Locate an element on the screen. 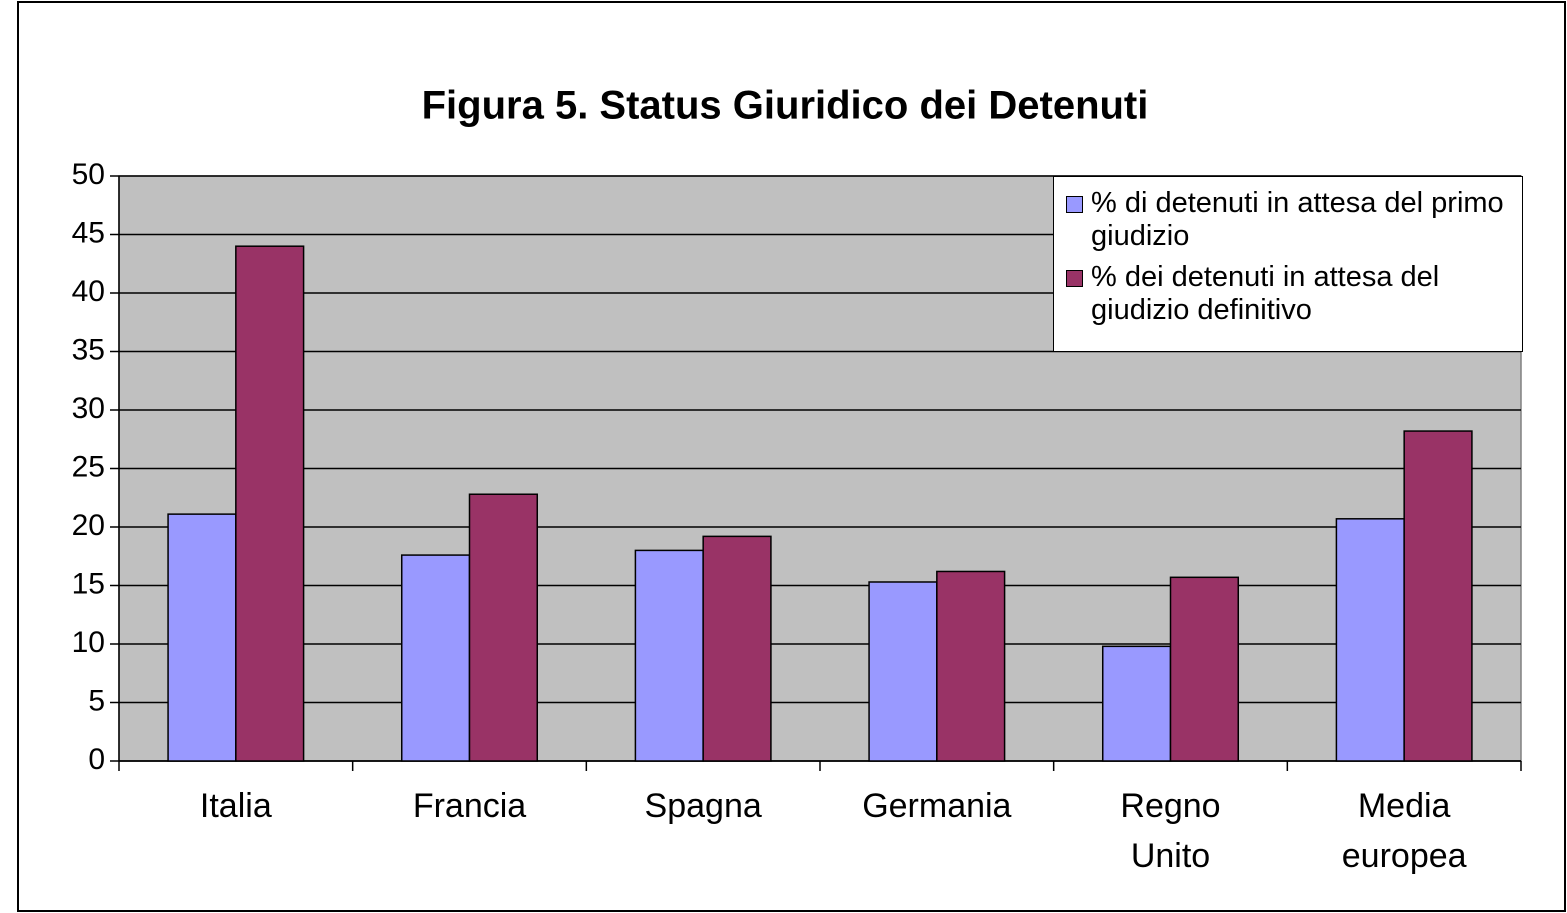  y-tick-label: 50 is located at coordinates (88, 174).